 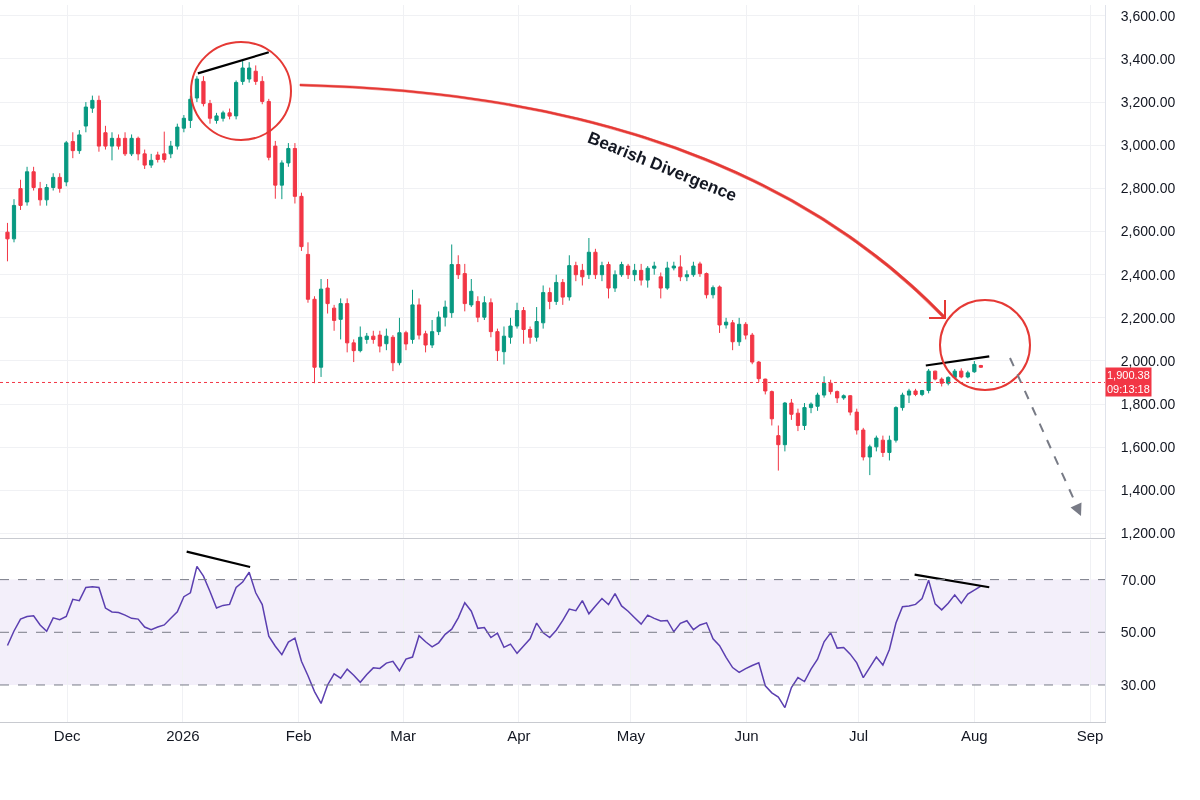 What do you see at coordinates (1148, 231) in the screenshot?
I see `y-tick-label: 2,600.00` at bounding box center [1148, 231].